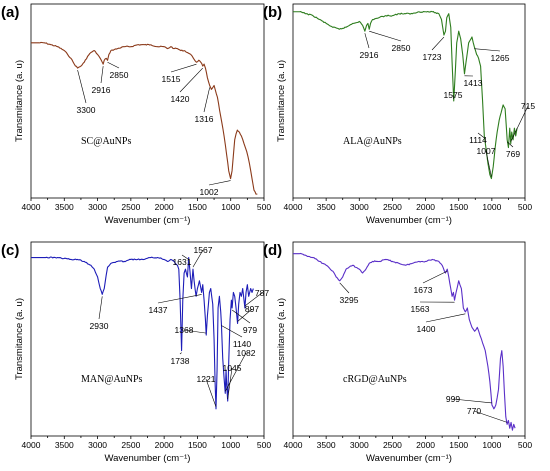 This screenshot has width=550, height=471. What do you see at coordinates (184, 330) in the screenshot?
I see `peak-label: 1368` at bounding box center [184, 330].